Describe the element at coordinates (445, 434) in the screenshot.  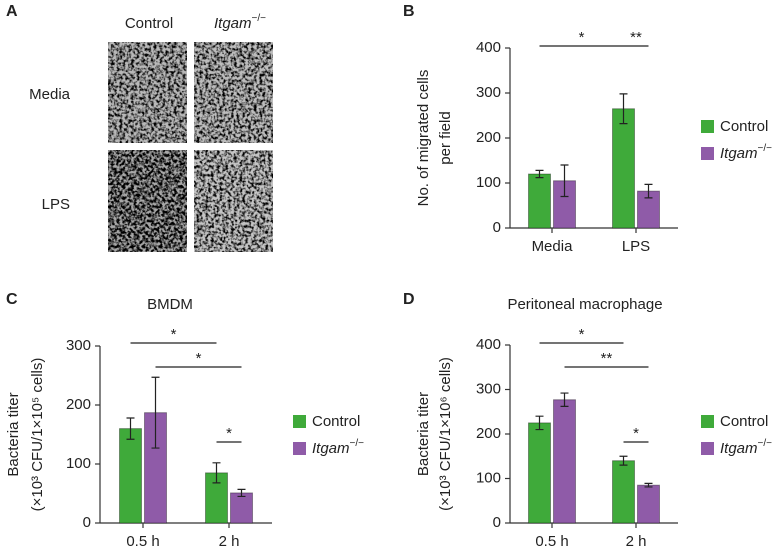
I see `y-axis-label: (×10³ CFU/1×10⁶ cells)` at that location.